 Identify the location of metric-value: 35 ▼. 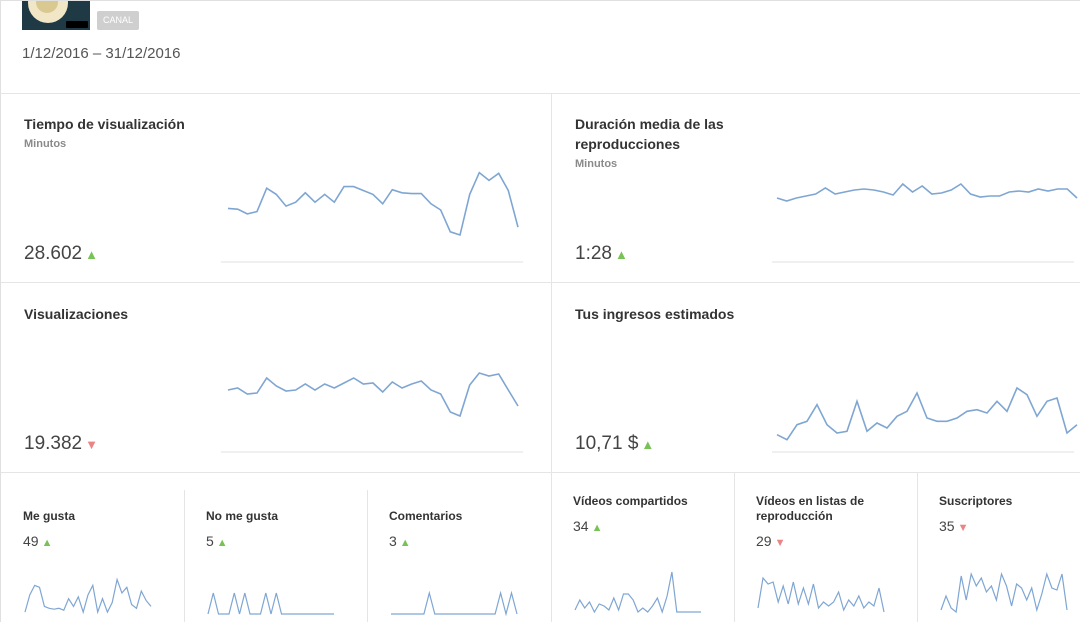
(954, 526).